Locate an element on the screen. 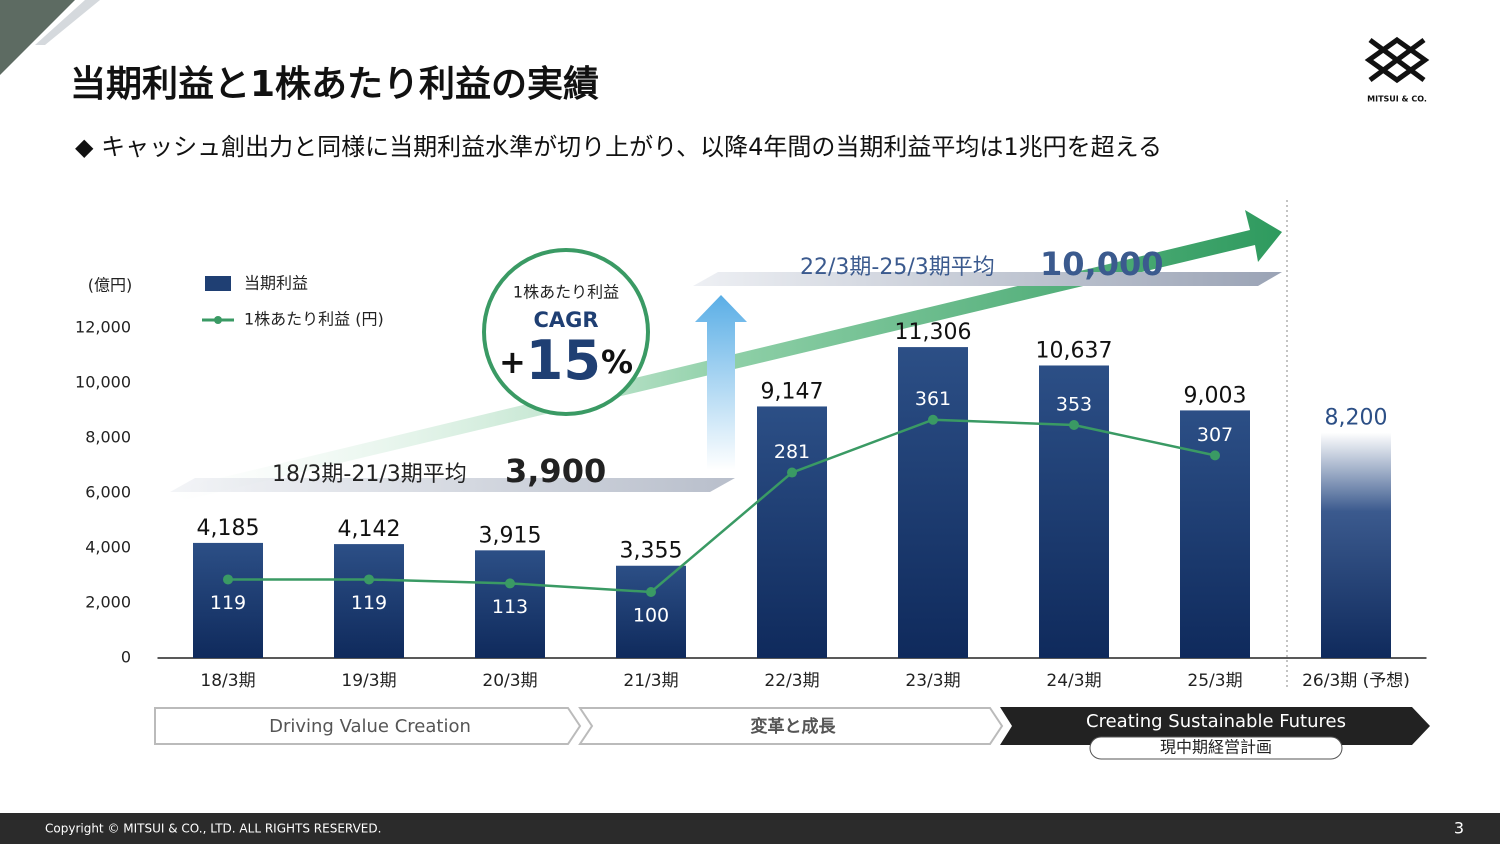  logo-text: MITSUI & CO. is located at coordinates (1397, 99).